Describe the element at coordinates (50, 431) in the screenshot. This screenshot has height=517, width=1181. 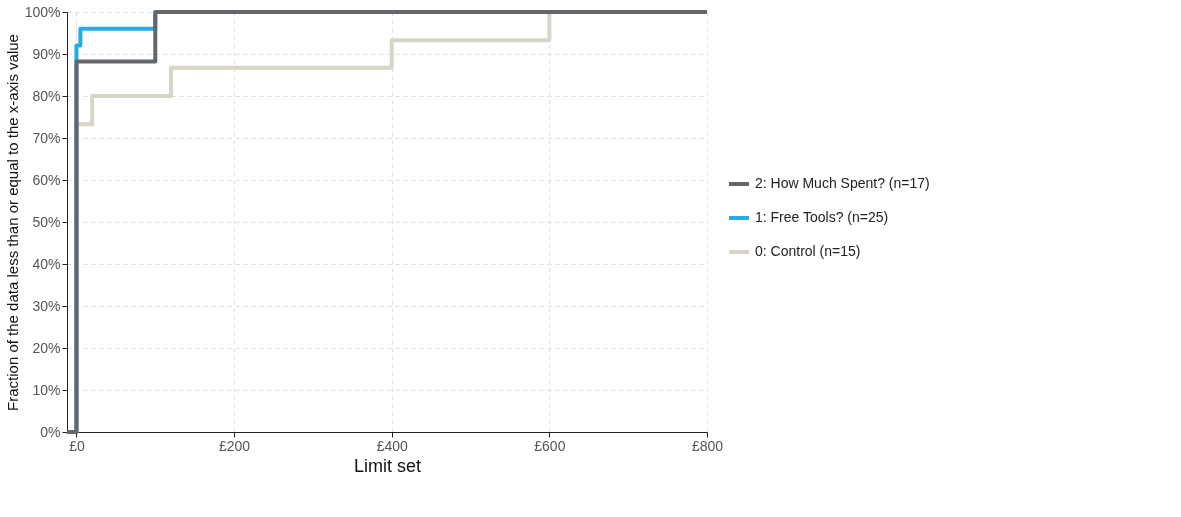
I see `y-tick-label: 0%` at that location.